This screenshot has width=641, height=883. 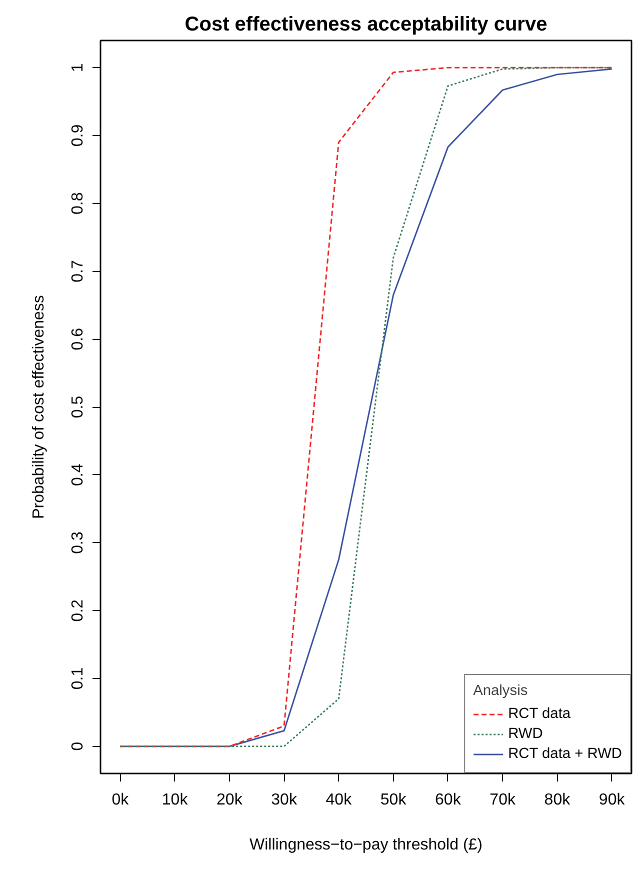 What do you see at coordinates (448, 800) in the screenshot?
I see `x-tick-label: 60k` at bounding box center [448, 800].